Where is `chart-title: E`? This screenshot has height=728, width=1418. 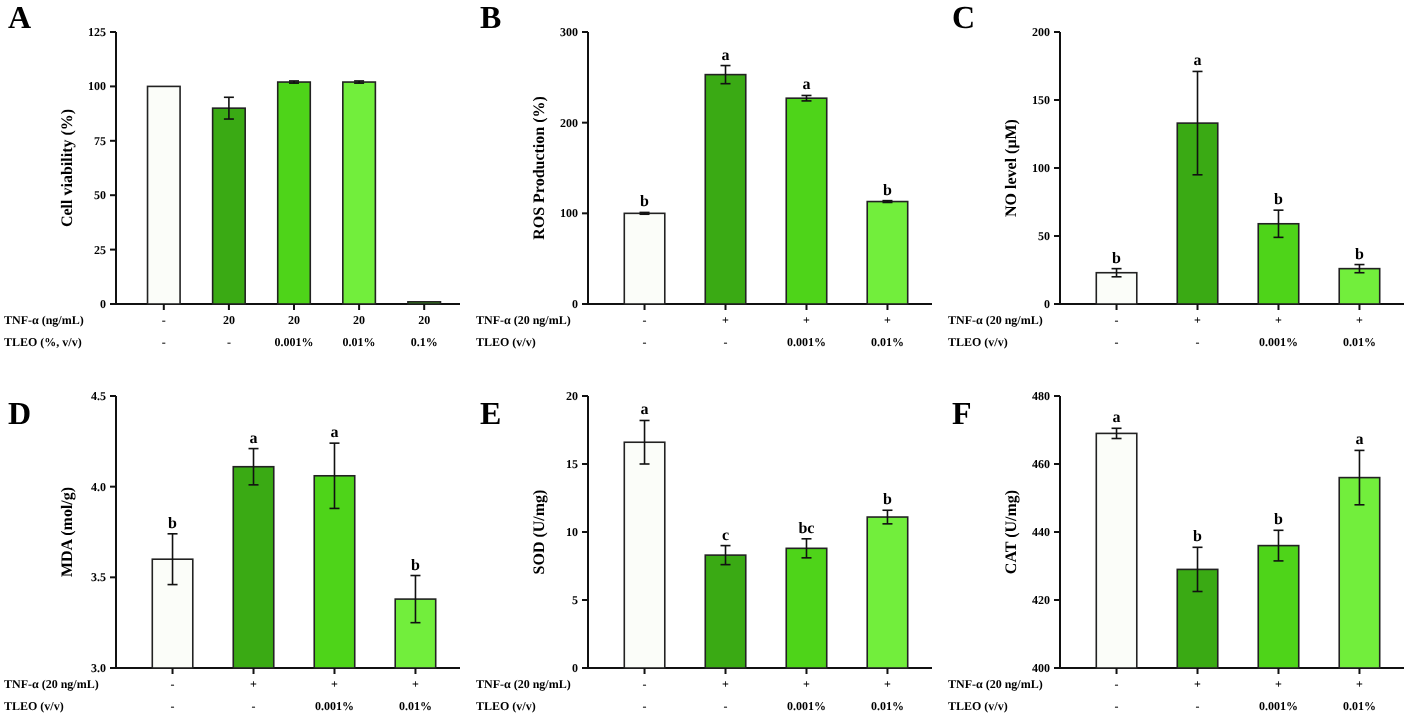
chart-title: E is located at coordinates (491, 415).